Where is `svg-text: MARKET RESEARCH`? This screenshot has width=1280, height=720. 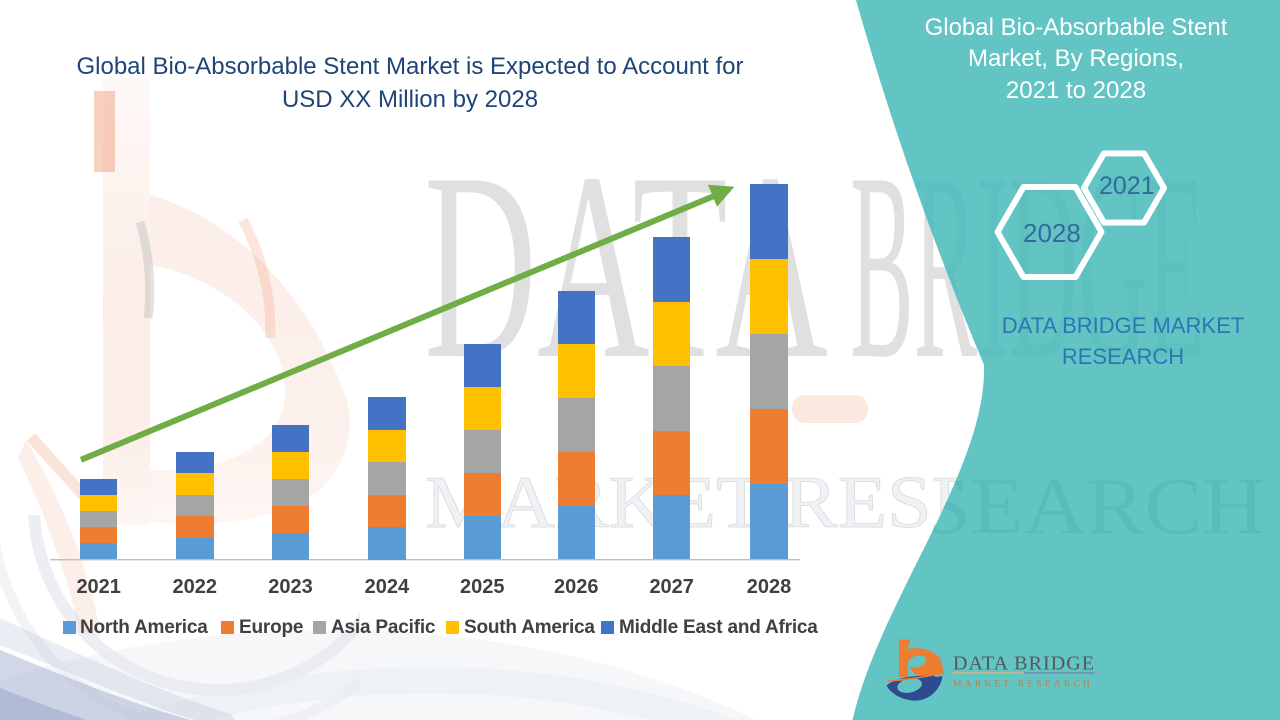 svg-text: MARKET RESEARCH is located at coordinates (1023, 685).